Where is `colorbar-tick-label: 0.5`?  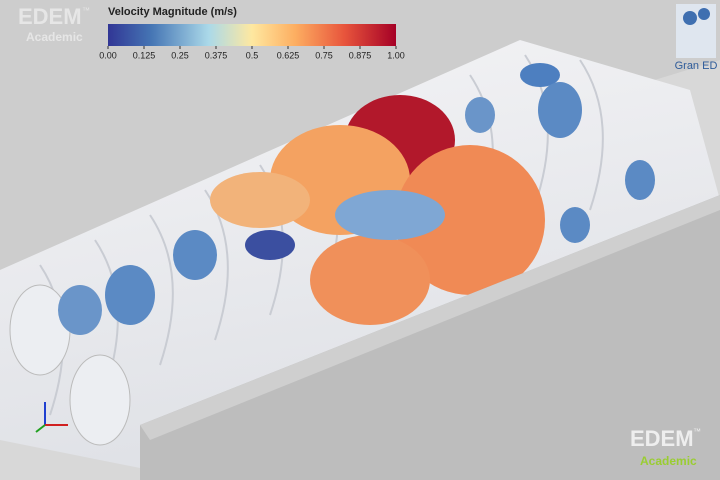 colorbar-tick-label: 0.5 is located at coordinates (252, 55).